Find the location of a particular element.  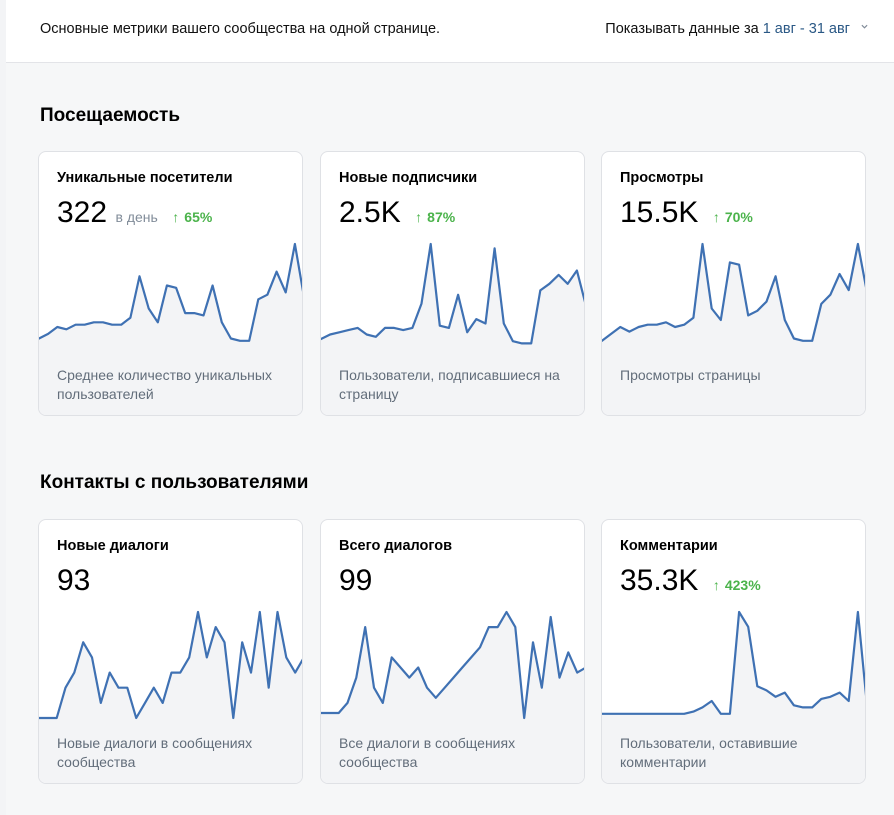

card-delta: ↑ 70% is located at coordinates (733, 217).